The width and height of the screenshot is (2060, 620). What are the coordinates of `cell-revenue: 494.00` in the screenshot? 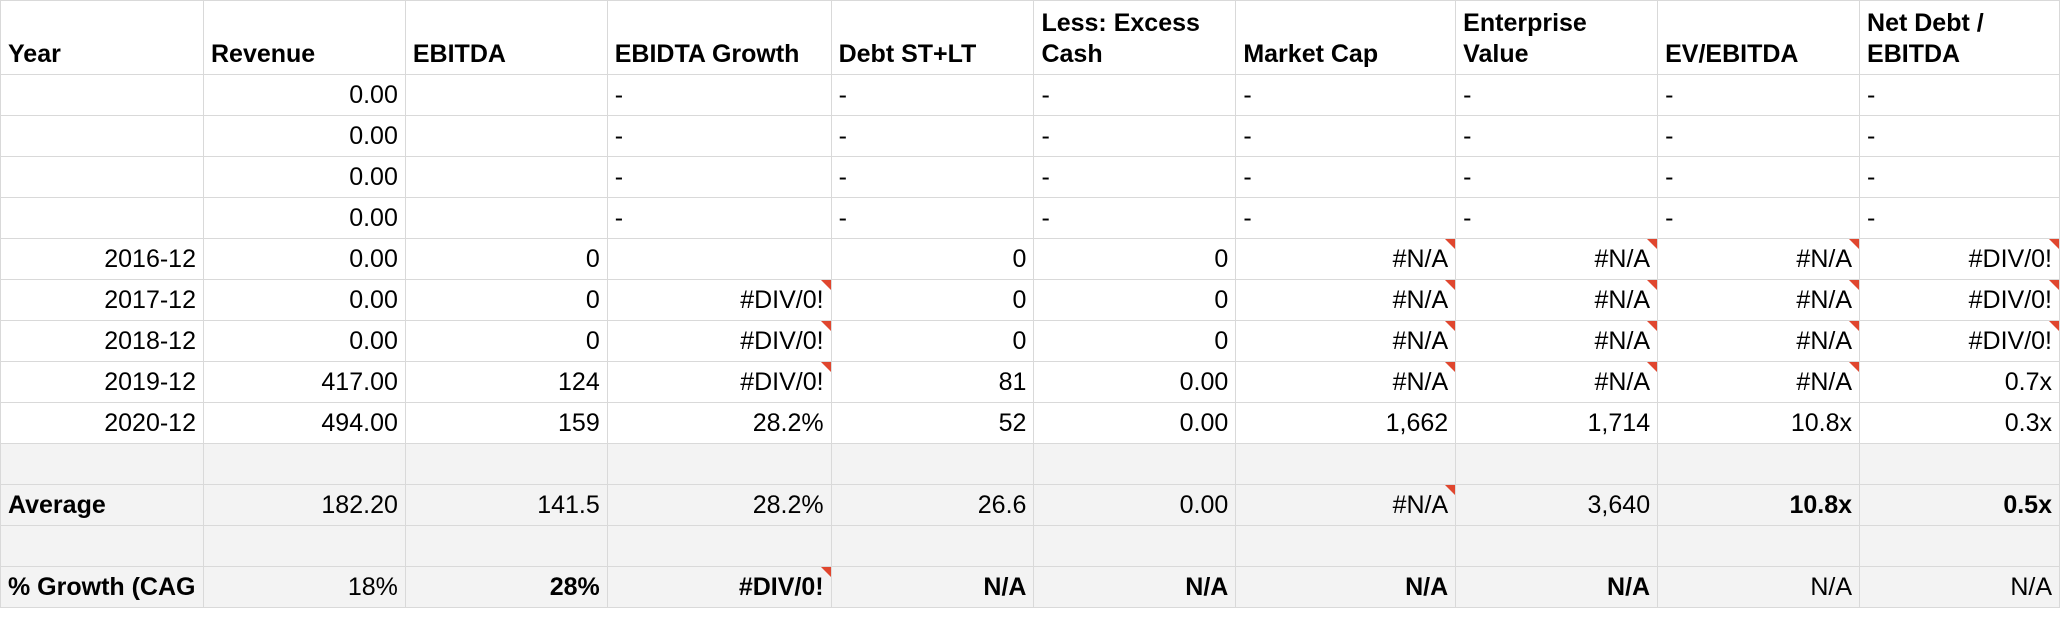 It's located at (304, 423).